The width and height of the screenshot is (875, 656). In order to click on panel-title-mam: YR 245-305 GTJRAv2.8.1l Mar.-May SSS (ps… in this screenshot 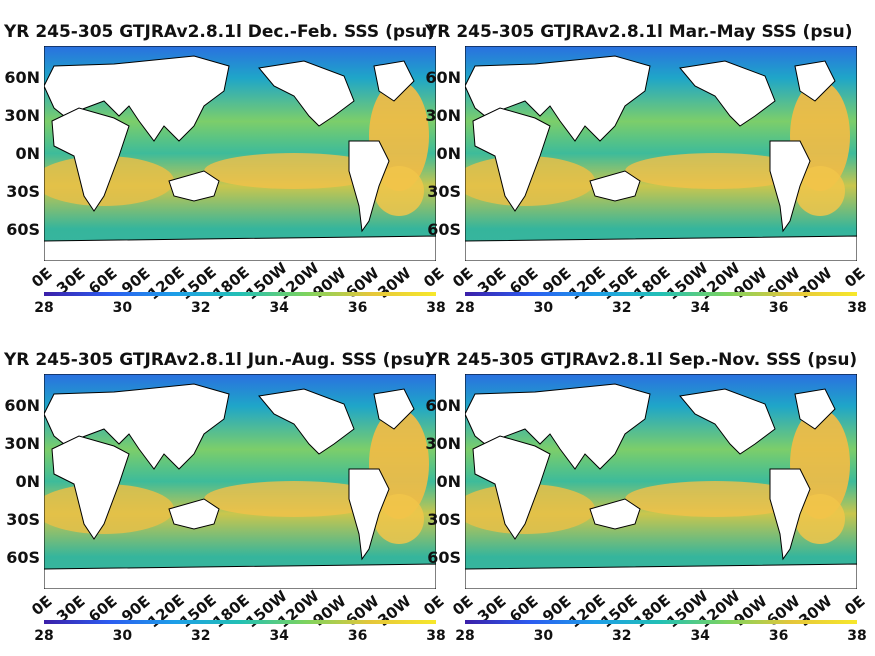, I will do `click(639, 32)`.